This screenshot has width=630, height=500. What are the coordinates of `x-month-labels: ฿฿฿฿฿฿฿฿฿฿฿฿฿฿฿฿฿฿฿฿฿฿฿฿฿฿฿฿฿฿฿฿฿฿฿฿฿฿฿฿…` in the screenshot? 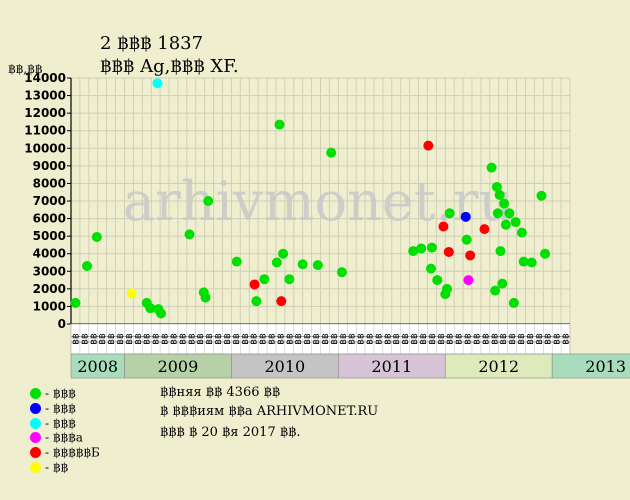 It's located at (321, 339).